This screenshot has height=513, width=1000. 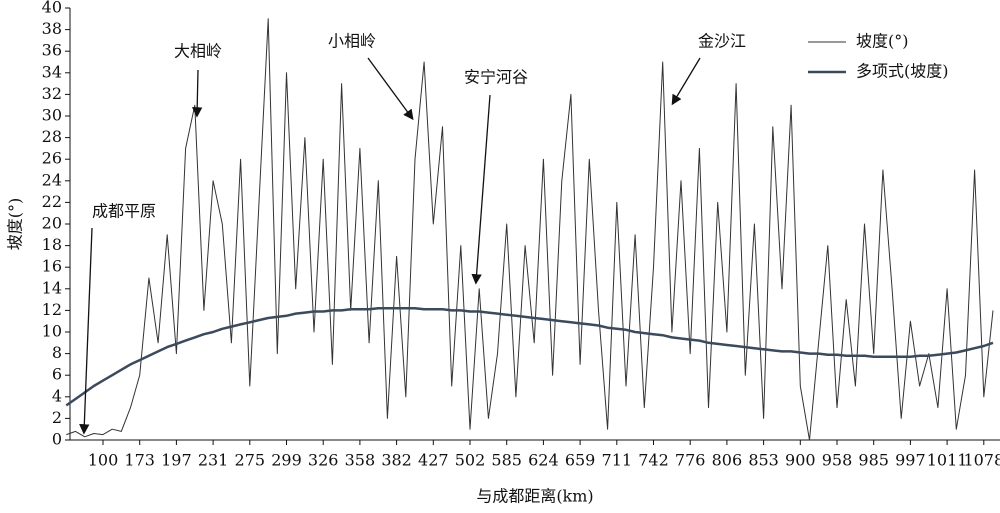 I want to click on y-tick-label: 2, so click(x=57, y=417).